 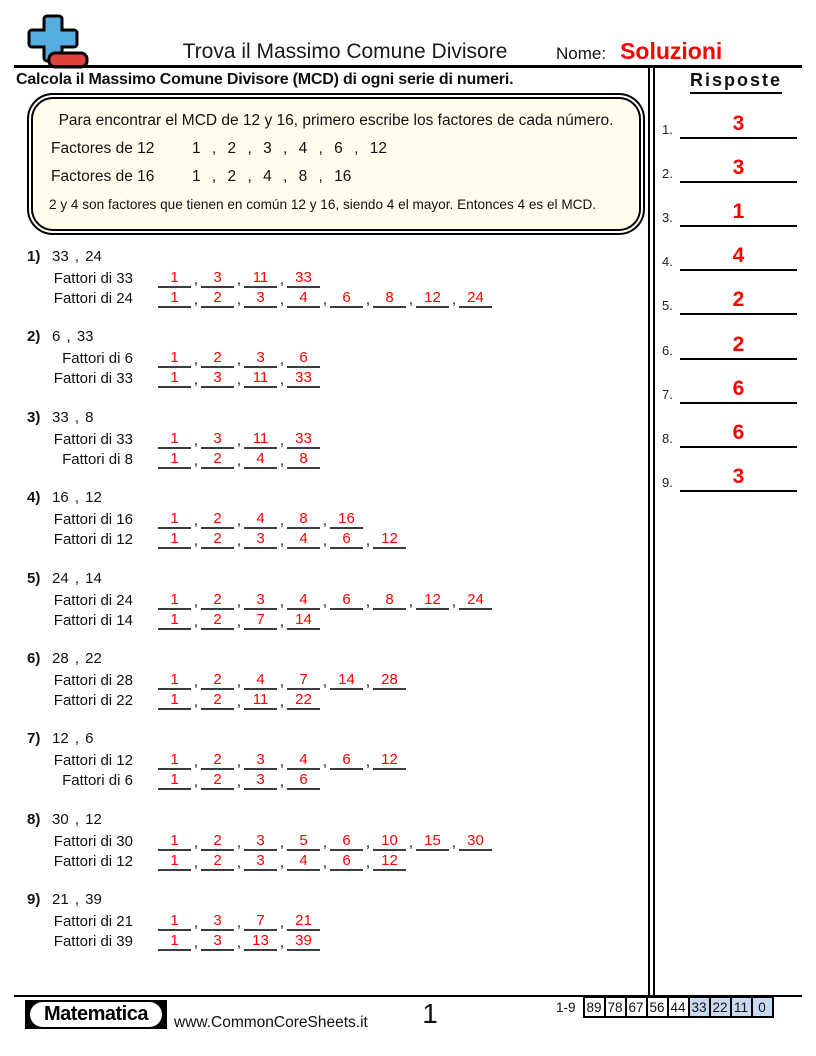 What do you see at coordinates (327, 459) in the screenshot?
I see `factor-row: Fattori di 8 1, 2, 4, 8` at bounding box center [327, 459].